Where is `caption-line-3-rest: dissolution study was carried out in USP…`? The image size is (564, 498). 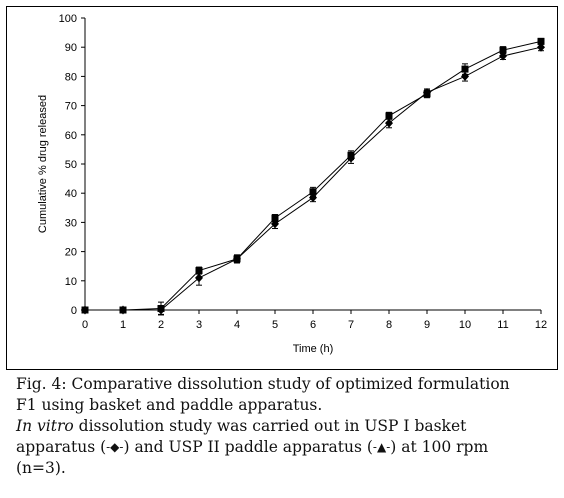 caption-line-3-rest: dissolution study was carried out in USP… is located at coordinates (270, 426).